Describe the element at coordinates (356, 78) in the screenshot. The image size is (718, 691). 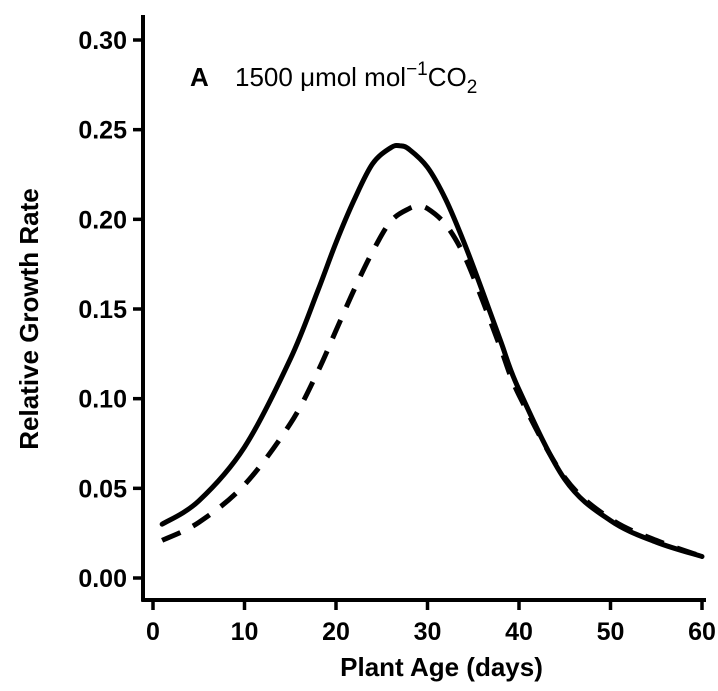
I see `co2-concentration-annotation: 1500 μmol mol−1CO2` at that location.